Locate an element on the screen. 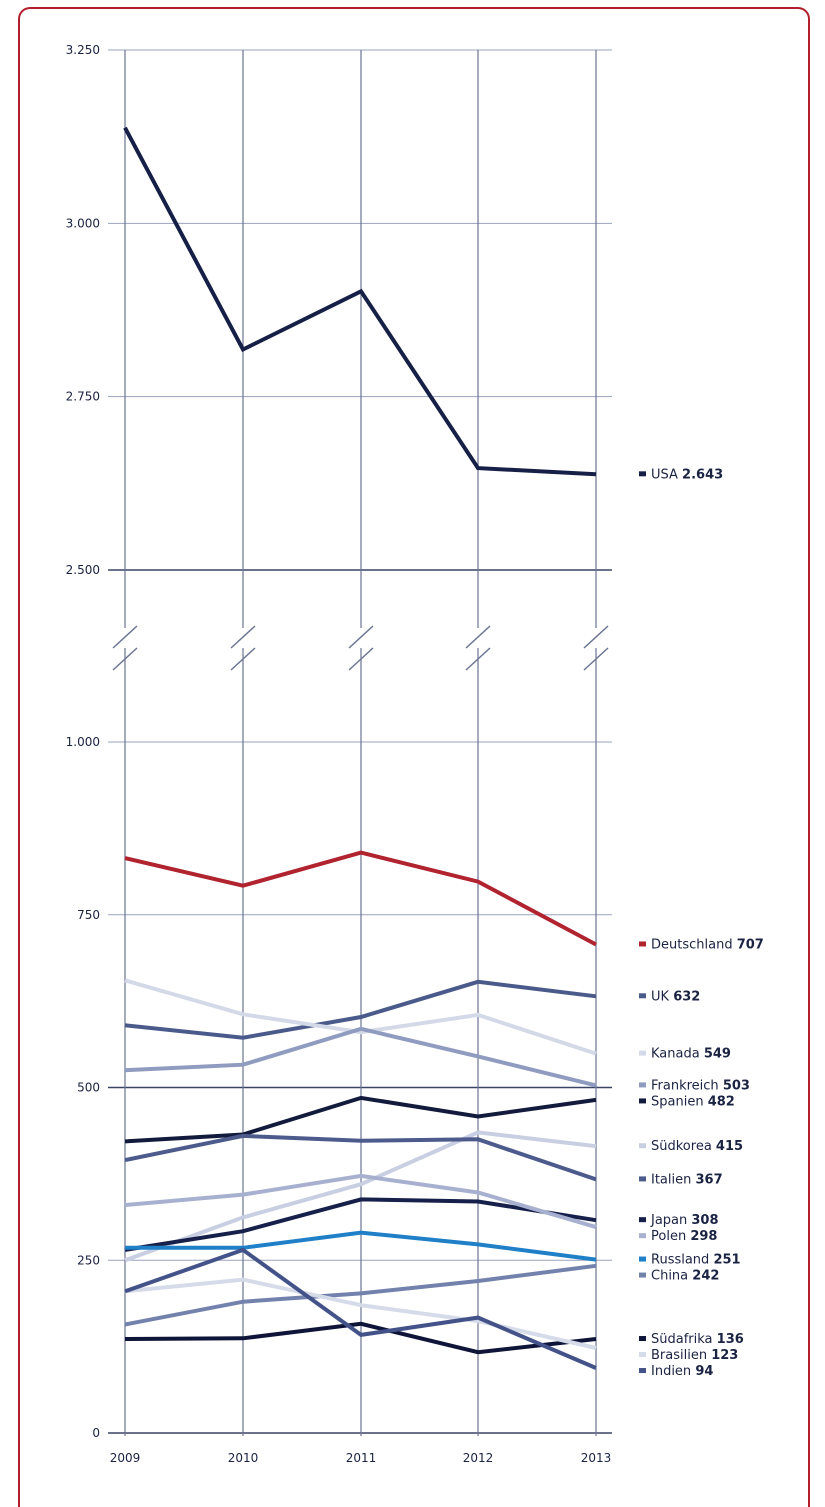  legend-item-china: China 242 is located at coordinates (679, 1276).